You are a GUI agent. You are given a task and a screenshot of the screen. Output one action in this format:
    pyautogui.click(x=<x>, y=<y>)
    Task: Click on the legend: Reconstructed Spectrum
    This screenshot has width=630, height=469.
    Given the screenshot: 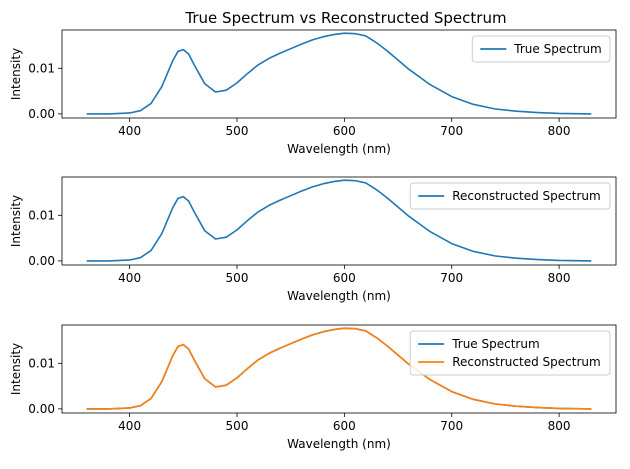 What is the action you would take?
    pyautogui.click(x=510, y=196)
    